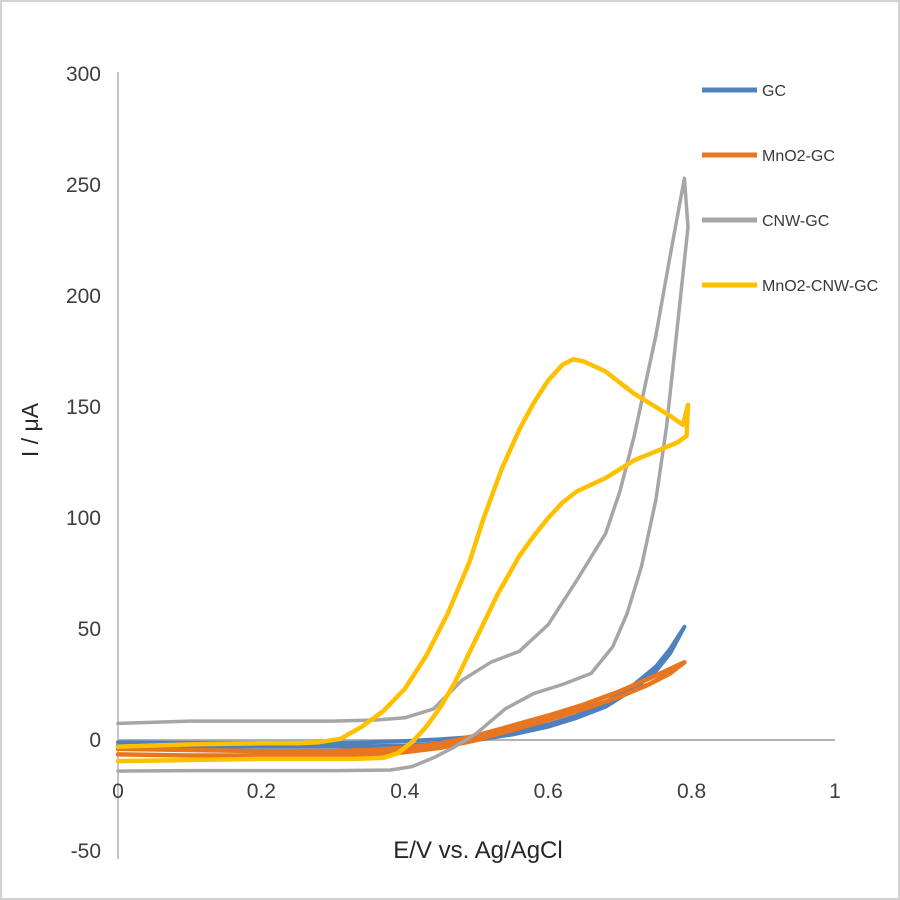 This screenshot has width=900, height=900. Describe the element at coordinates (83, 296) in the screenshot. I see `y-tick-label: 200` at that location.